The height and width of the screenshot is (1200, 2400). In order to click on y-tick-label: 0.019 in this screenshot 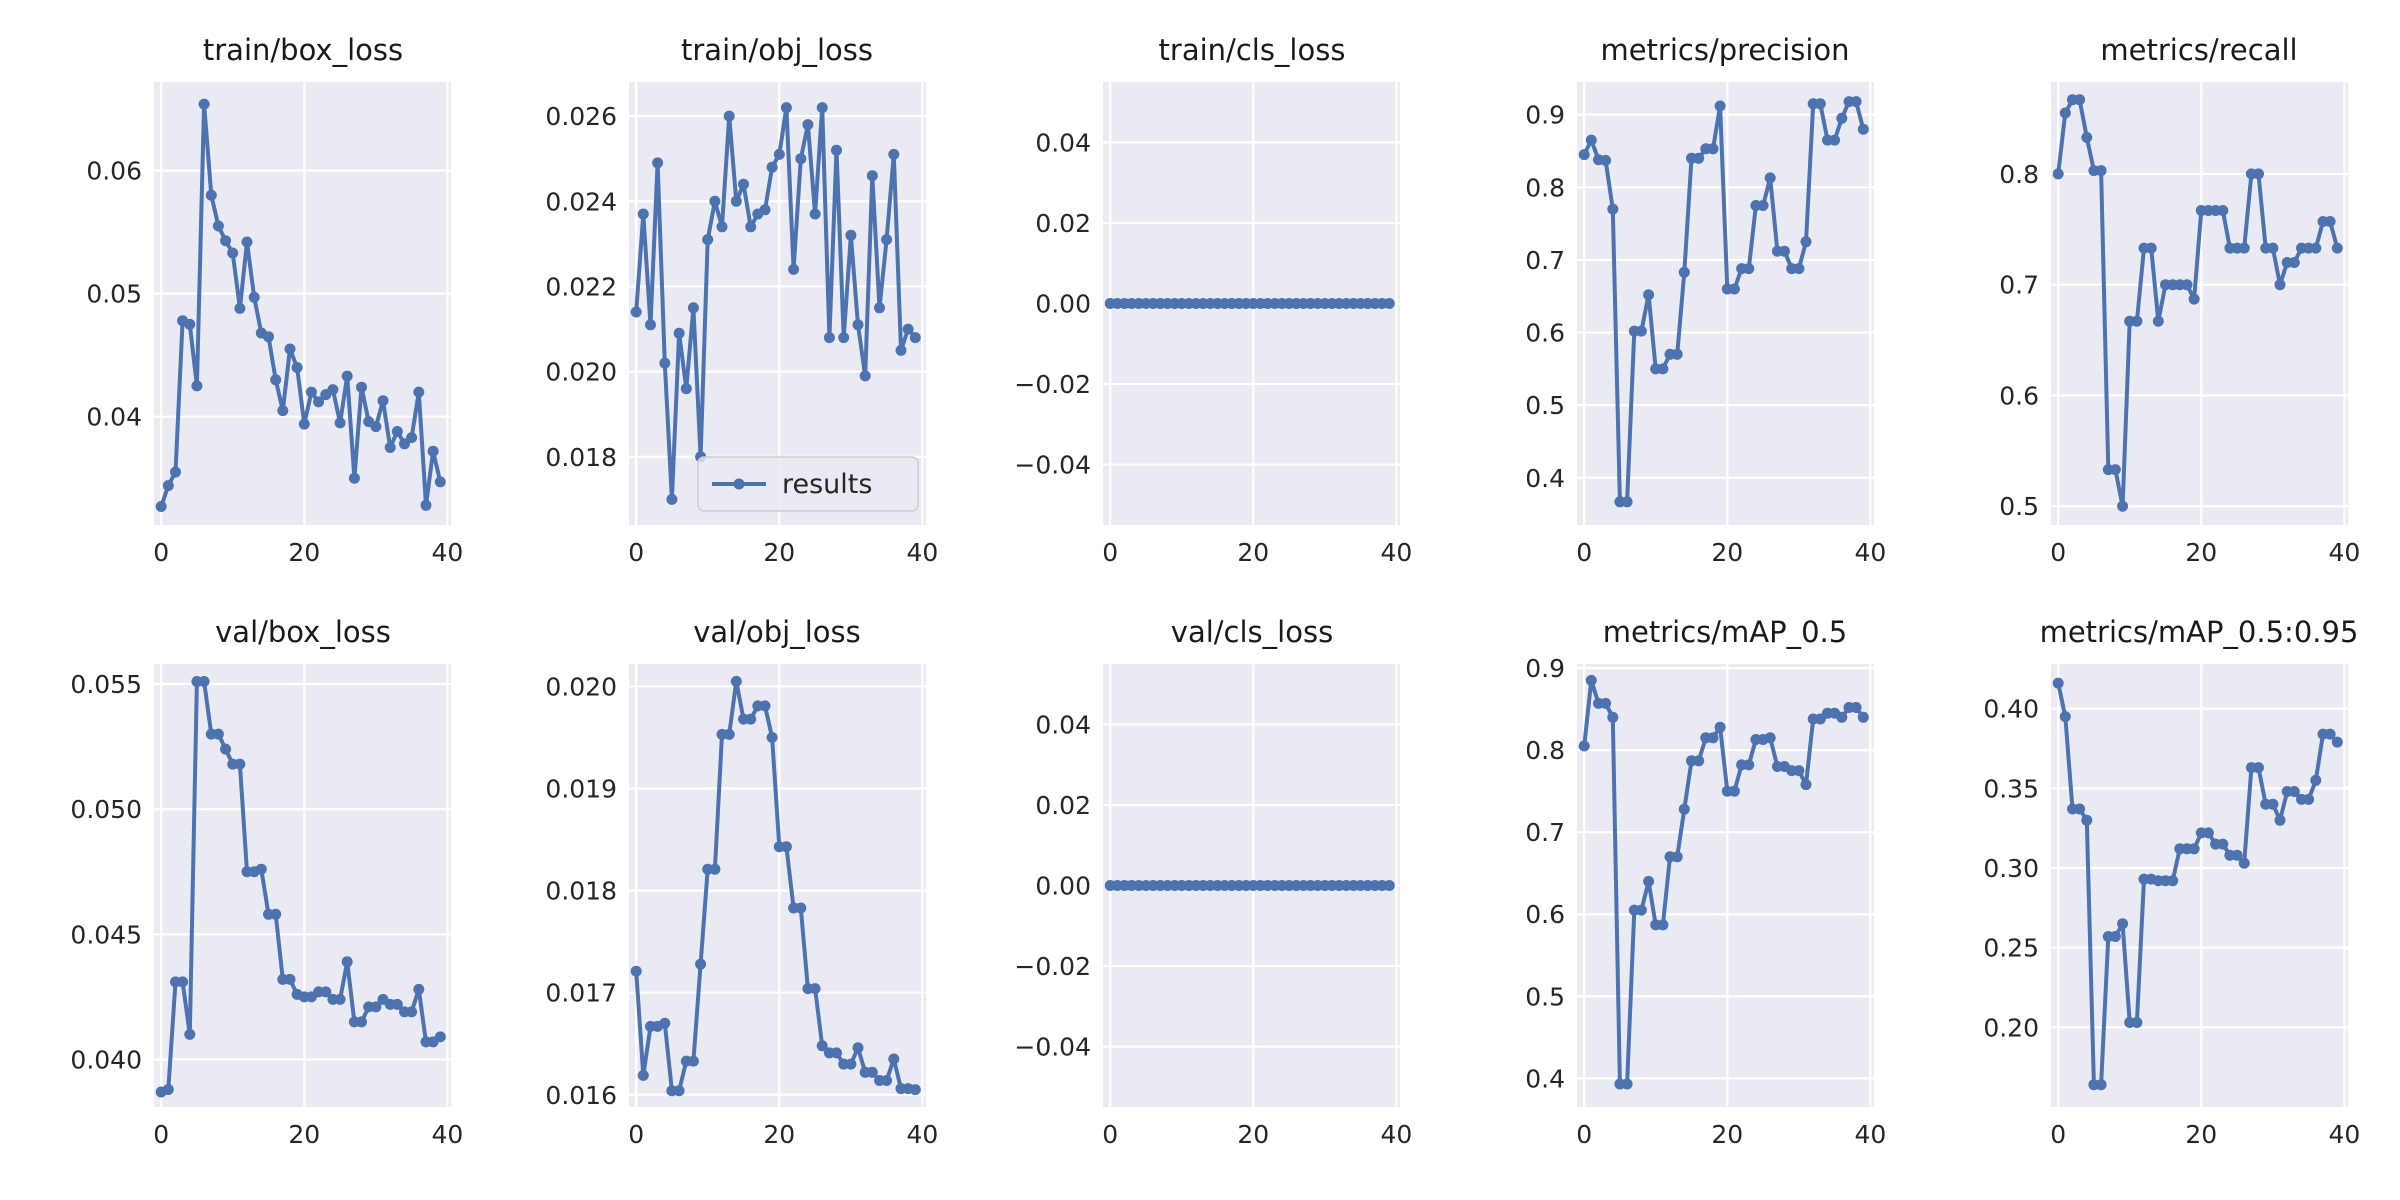, I will do `click(581, 789)`.